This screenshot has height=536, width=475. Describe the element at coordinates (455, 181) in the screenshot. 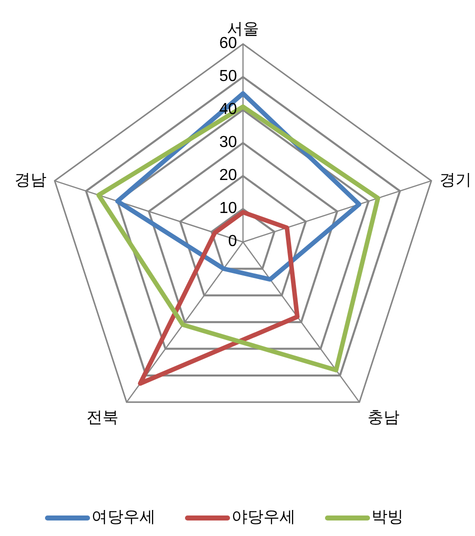

I see `spoke-label: 경기` at that location.